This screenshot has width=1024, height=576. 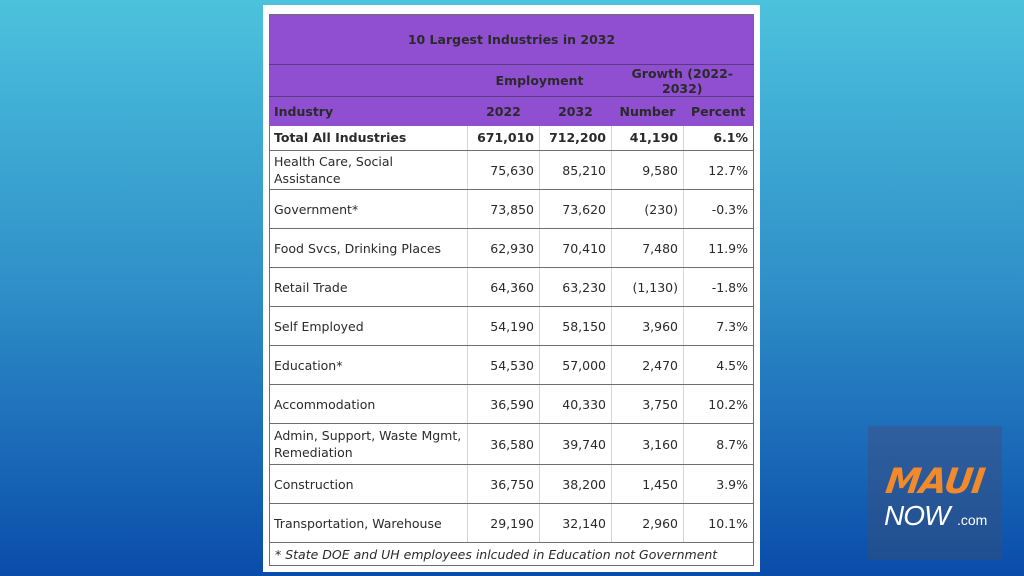 What do you see at coordinates (647, 209) in the screenshot?
I see `cell-number: (230)` at bounding box center [647, 209].